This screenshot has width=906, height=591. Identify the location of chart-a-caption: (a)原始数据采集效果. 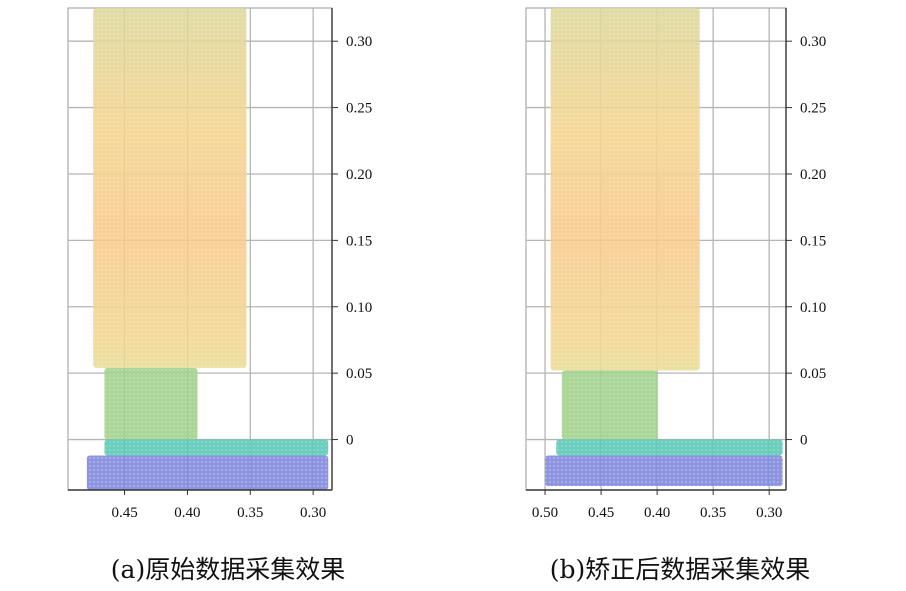
(228, 569).